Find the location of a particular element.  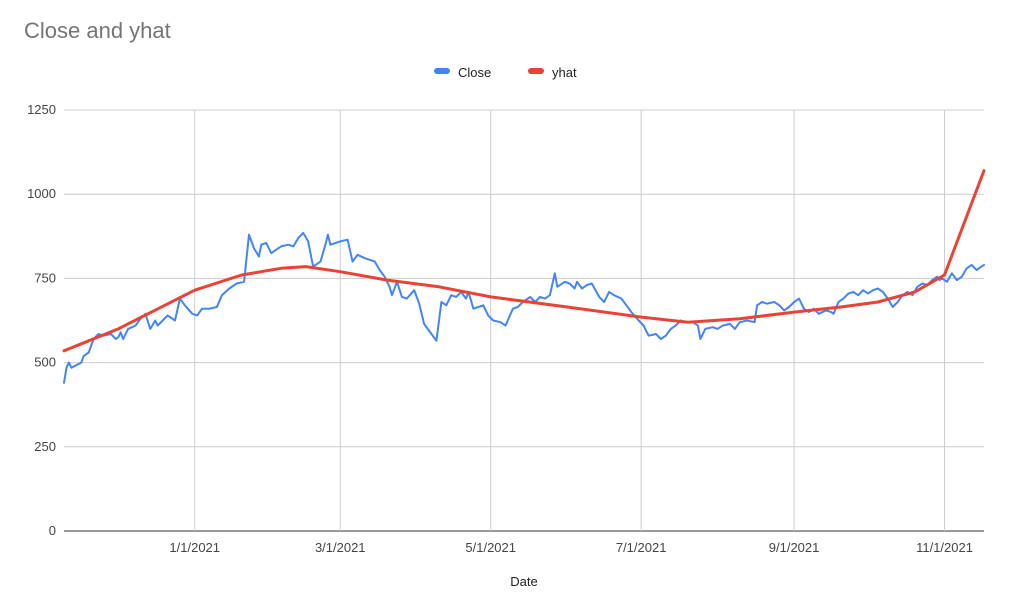

x-tick-label: 1/1/2021 is located at coordinates (194, 547).